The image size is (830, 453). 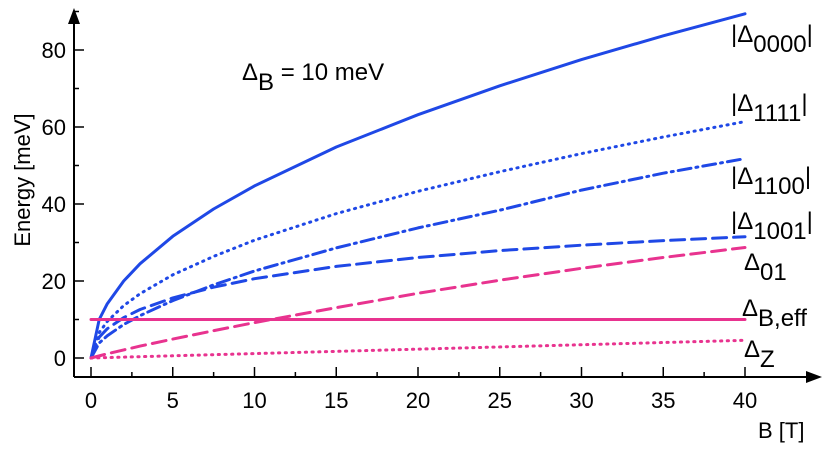 I want to click on y-tick-label: 20, so click(x=54, y=281).